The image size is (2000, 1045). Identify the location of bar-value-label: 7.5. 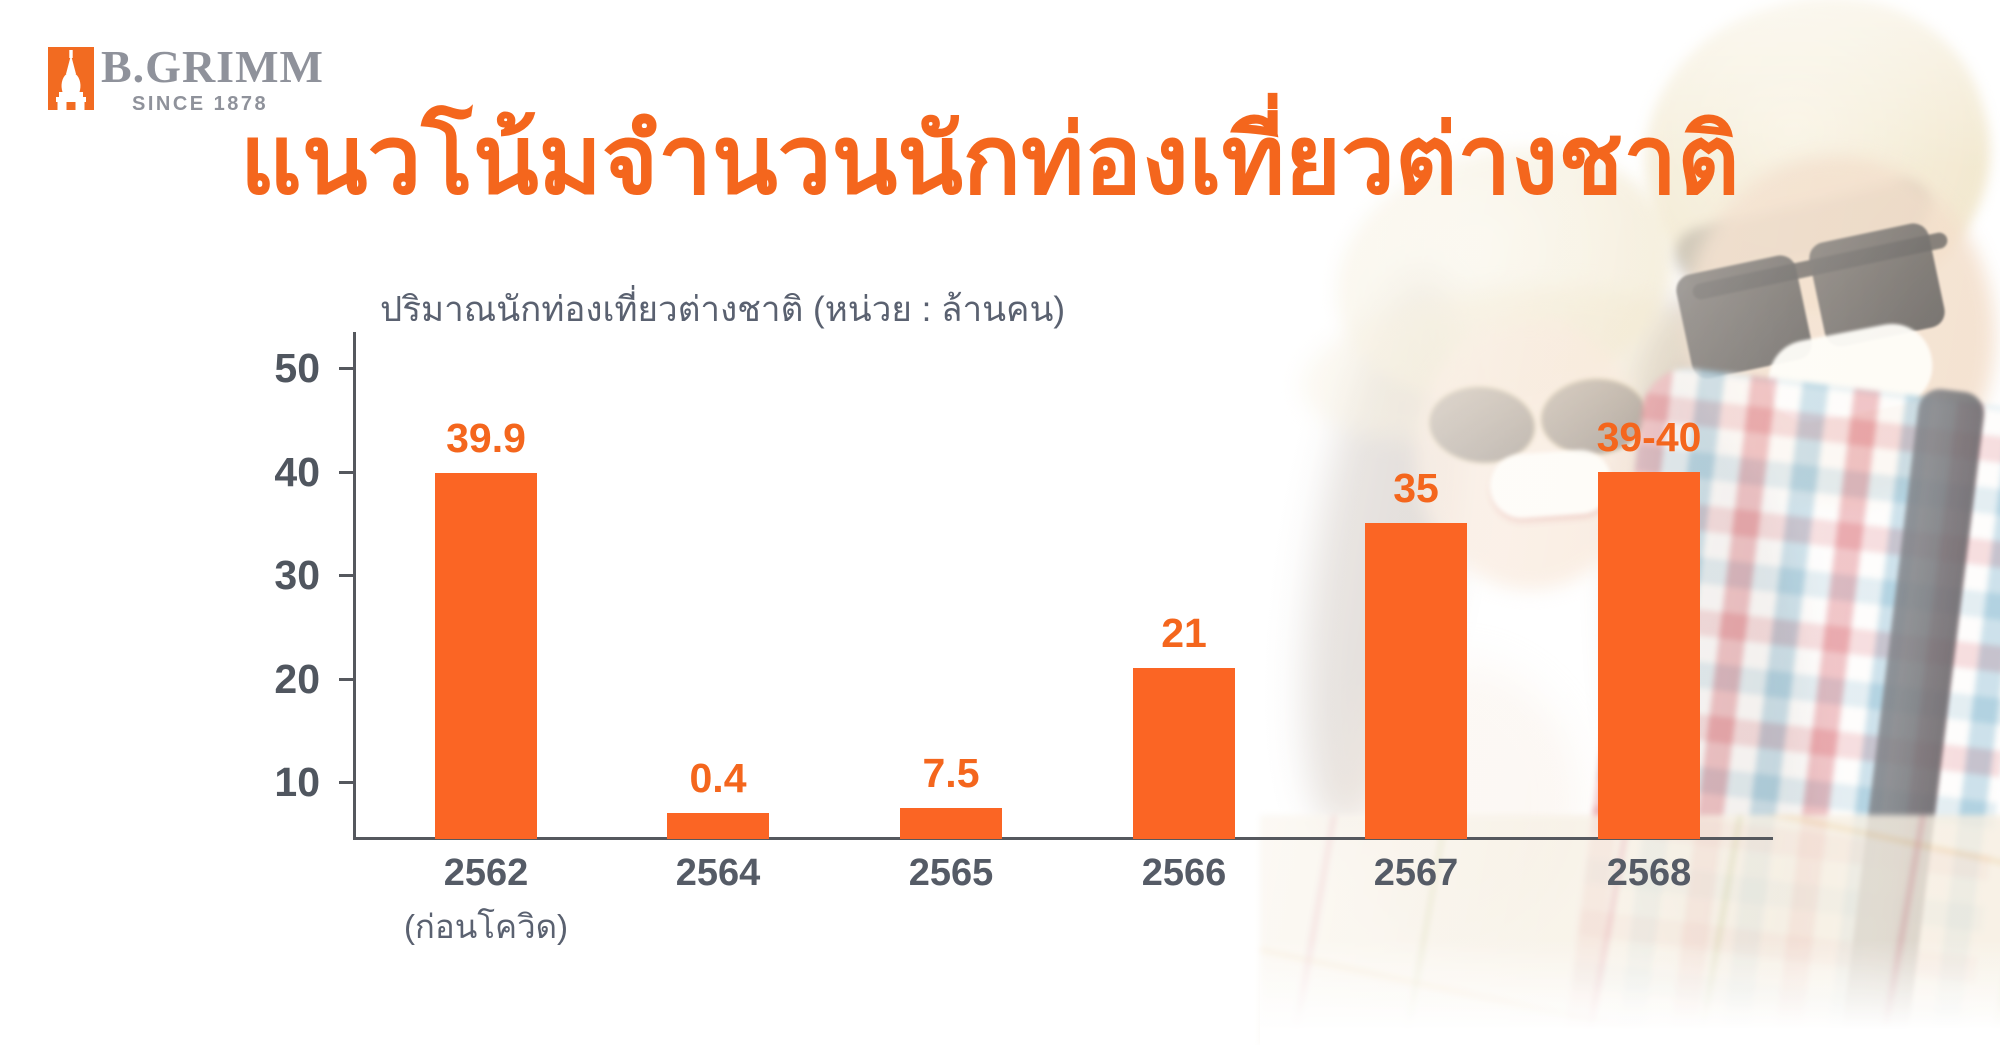
(951, 772).